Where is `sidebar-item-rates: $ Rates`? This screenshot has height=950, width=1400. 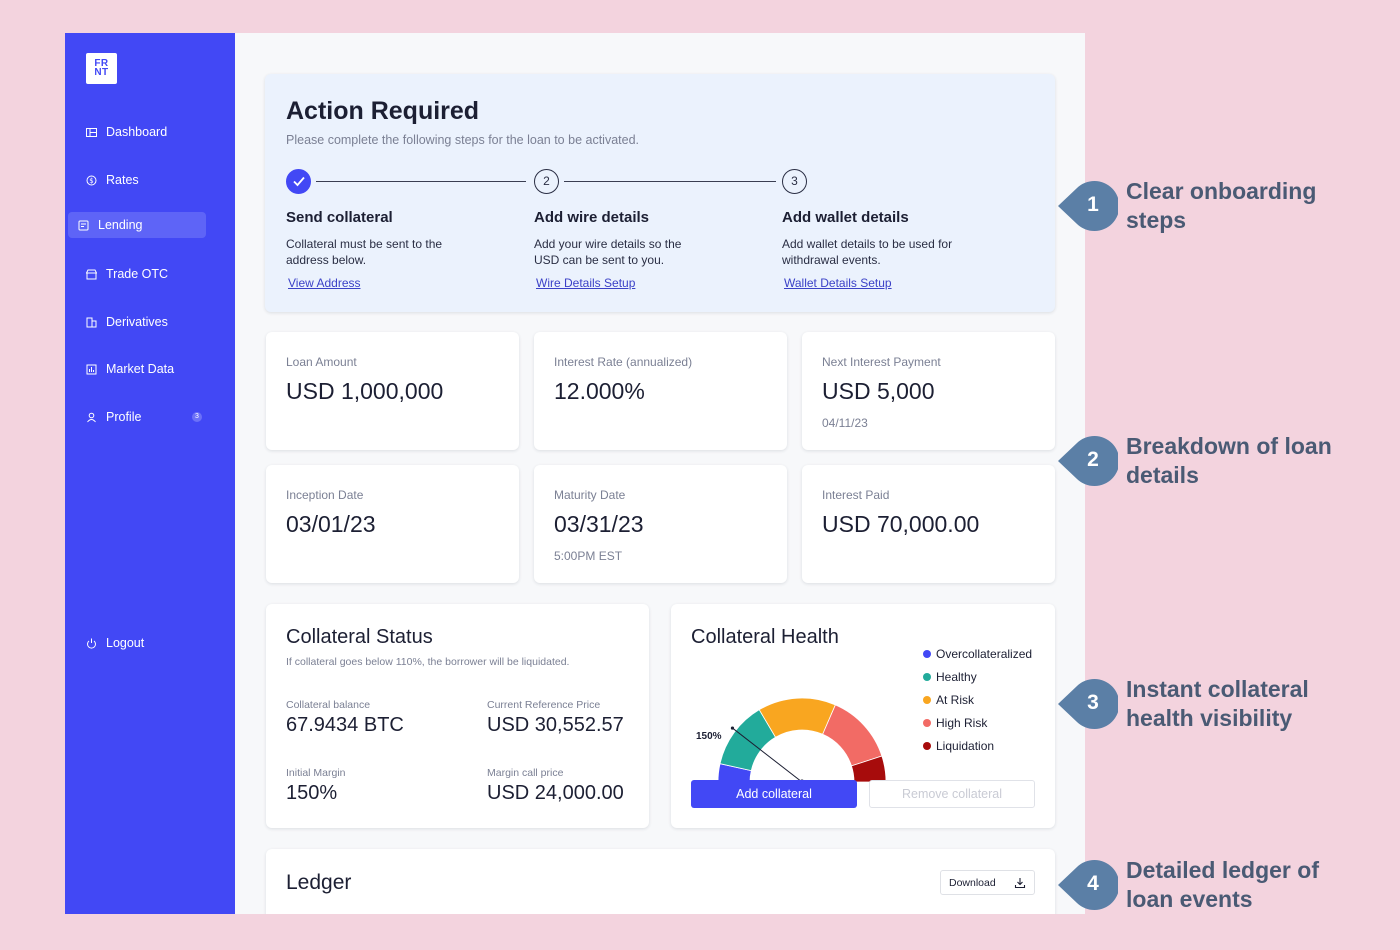 sidebar-item-rates: $ Rates is located at coordinates (137, 180).